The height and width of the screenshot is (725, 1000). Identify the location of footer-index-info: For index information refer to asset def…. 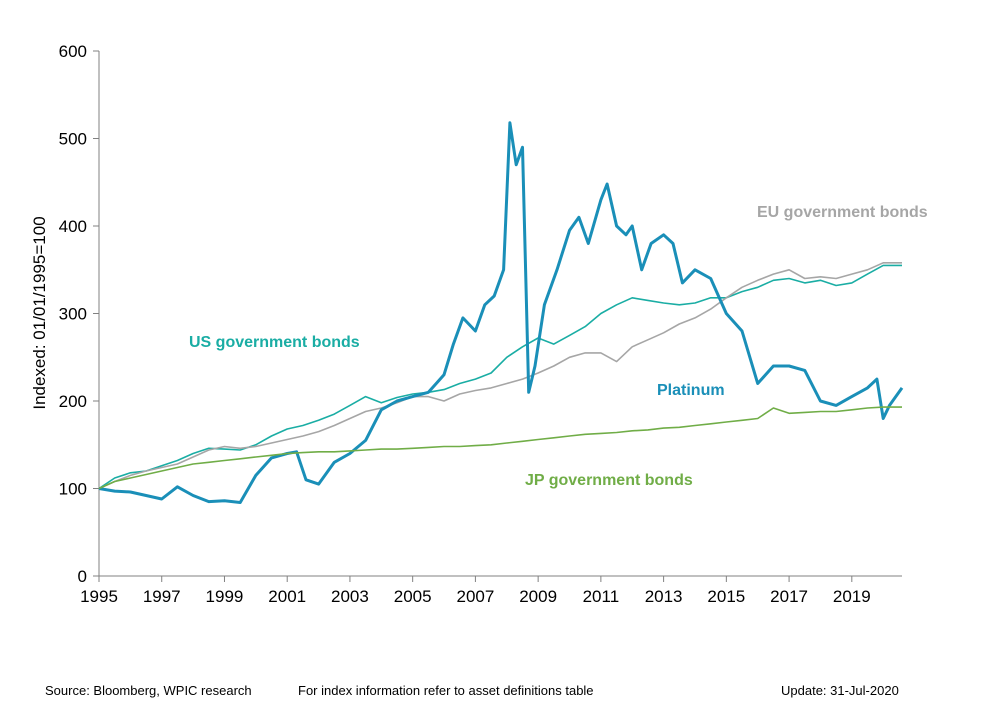
(446, 690).